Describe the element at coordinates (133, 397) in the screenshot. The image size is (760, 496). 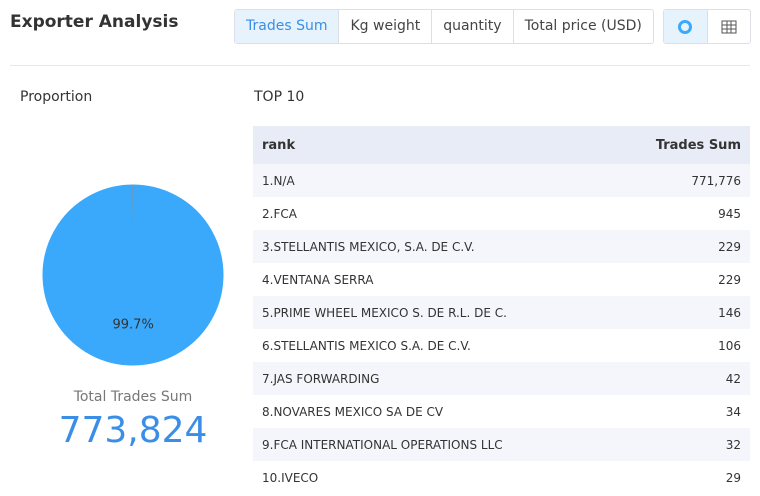
I see `total-label: Total Trades Sum` at that location.